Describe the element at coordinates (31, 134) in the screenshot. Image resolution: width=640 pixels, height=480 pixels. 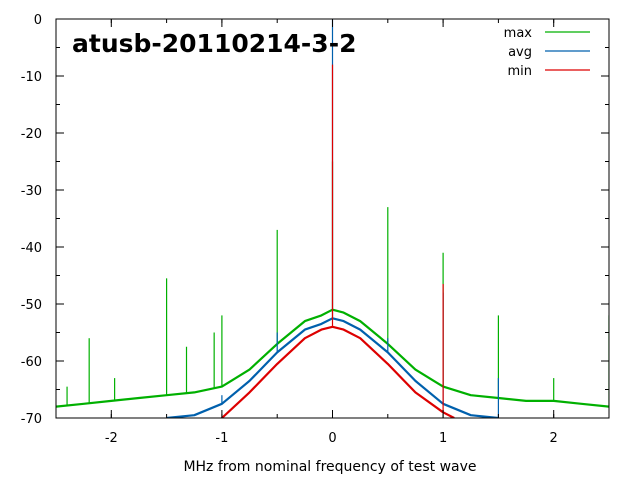
I see `y-tick-label: -20` at that location.